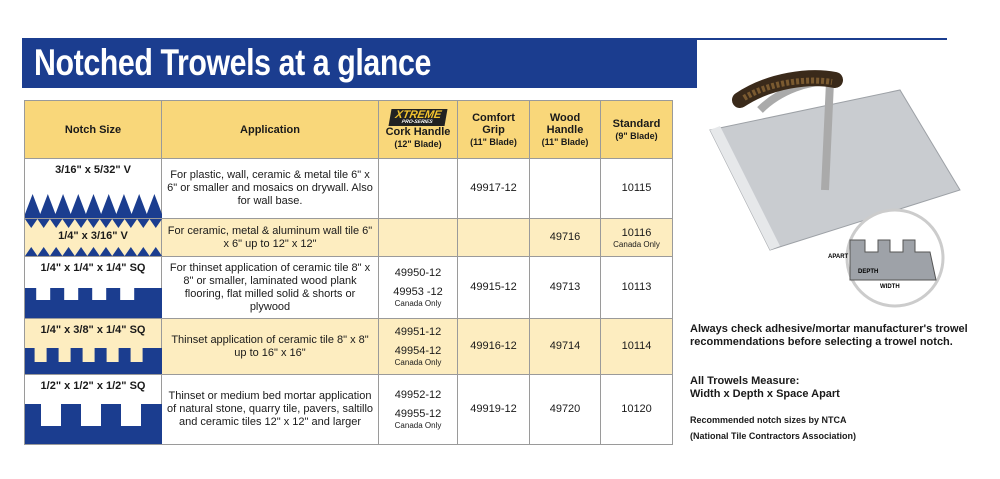 This screenshot has width=1000, height=479. Describe the element at coordinates (773, 436) in the screenshot. I see `ntca-full: (National Tile Contractors Association)` at that location.